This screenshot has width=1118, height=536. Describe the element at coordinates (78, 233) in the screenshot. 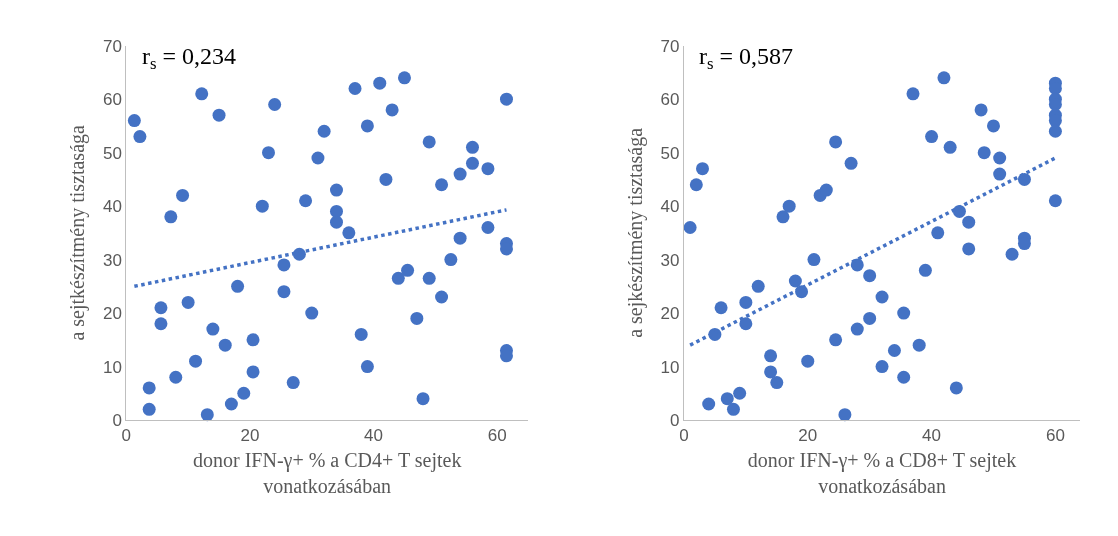

I see `y-axis-title: a sejtkészítmény tisztasága` at that location.